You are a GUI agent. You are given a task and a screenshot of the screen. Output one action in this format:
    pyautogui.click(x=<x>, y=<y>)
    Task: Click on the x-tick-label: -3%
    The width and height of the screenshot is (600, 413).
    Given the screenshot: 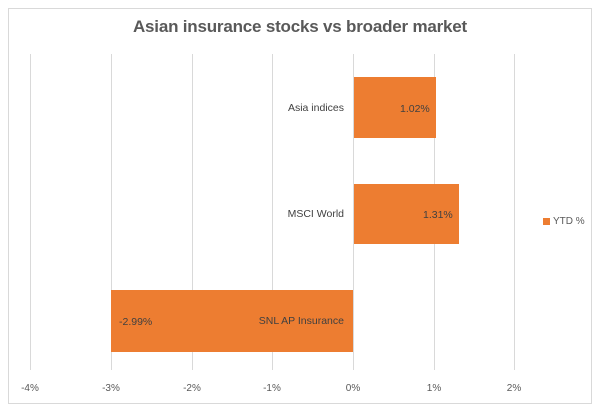 What is the action you would take?
    pyautogui.click(x=111, y=388)
    